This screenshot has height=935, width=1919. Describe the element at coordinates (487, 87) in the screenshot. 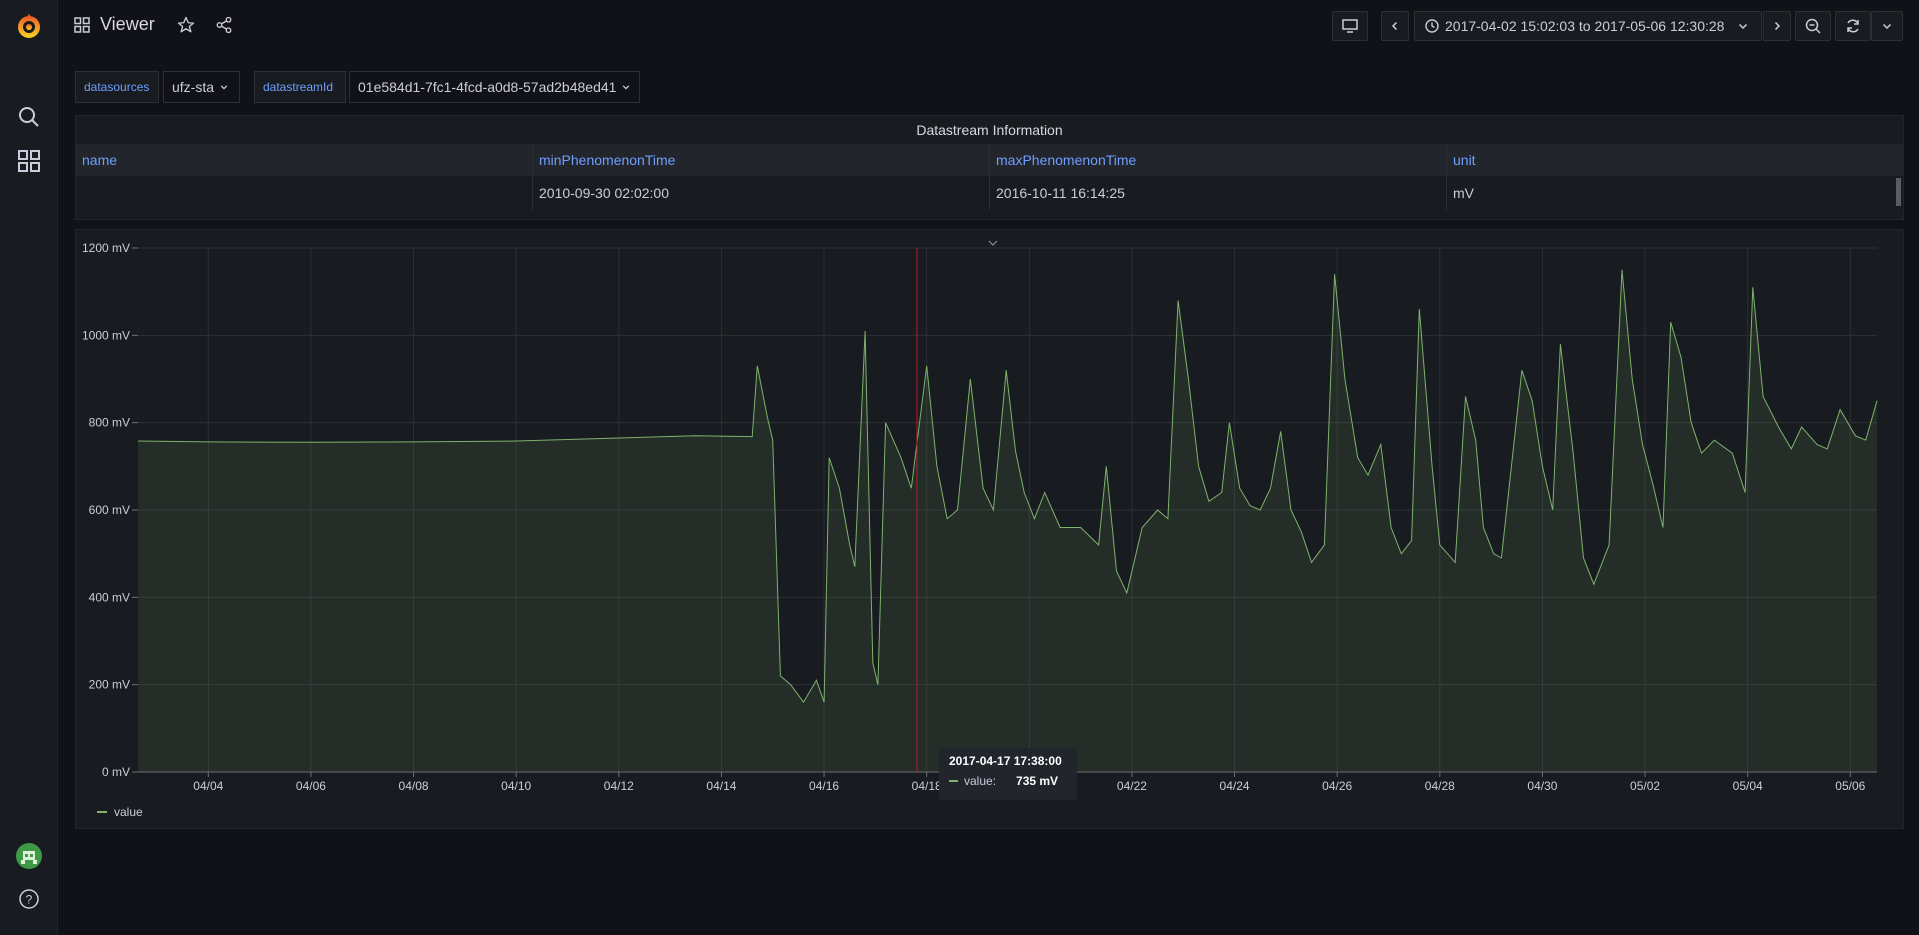

I see `variable-value-datastreamid: 01e584d1-7fc1-4fcd-a0d8-57ad2b48ed41` at that location.